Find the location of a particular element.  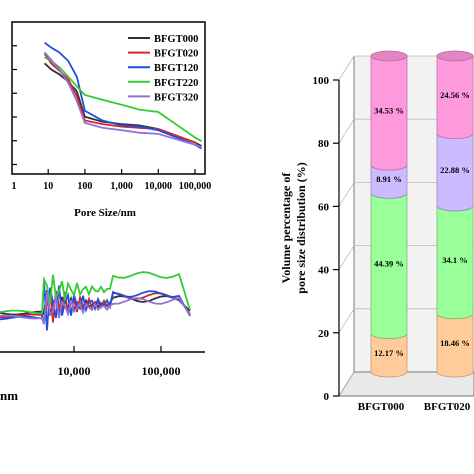

series-lines-differential is located at coordinates (95, 301).